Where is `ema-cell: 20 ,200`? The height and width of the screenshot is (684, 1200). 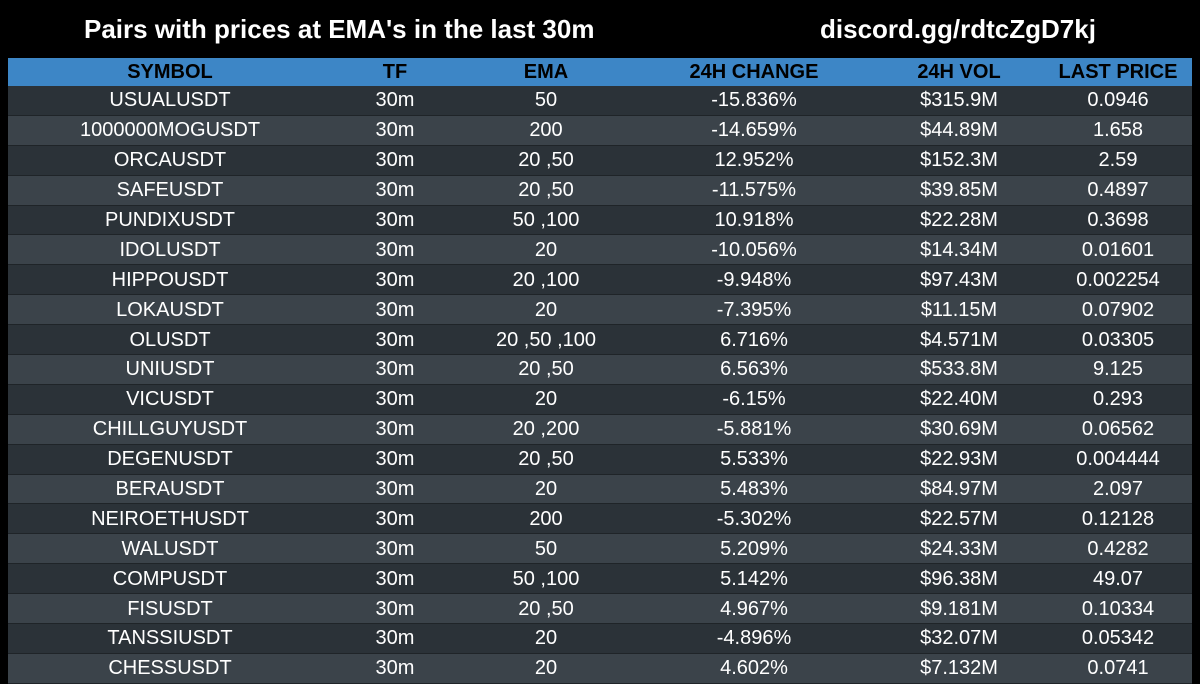
ema-cell: 20 ,200 is located at coordinates (546, 429).